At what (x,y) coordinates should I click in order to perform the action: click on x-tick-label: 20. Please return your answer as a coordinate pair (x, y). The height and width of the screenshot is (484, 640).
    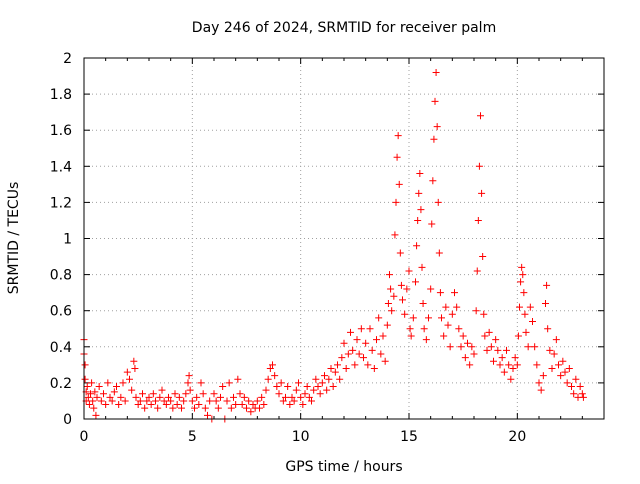
    Looking at the image, I should click on (517, 437).